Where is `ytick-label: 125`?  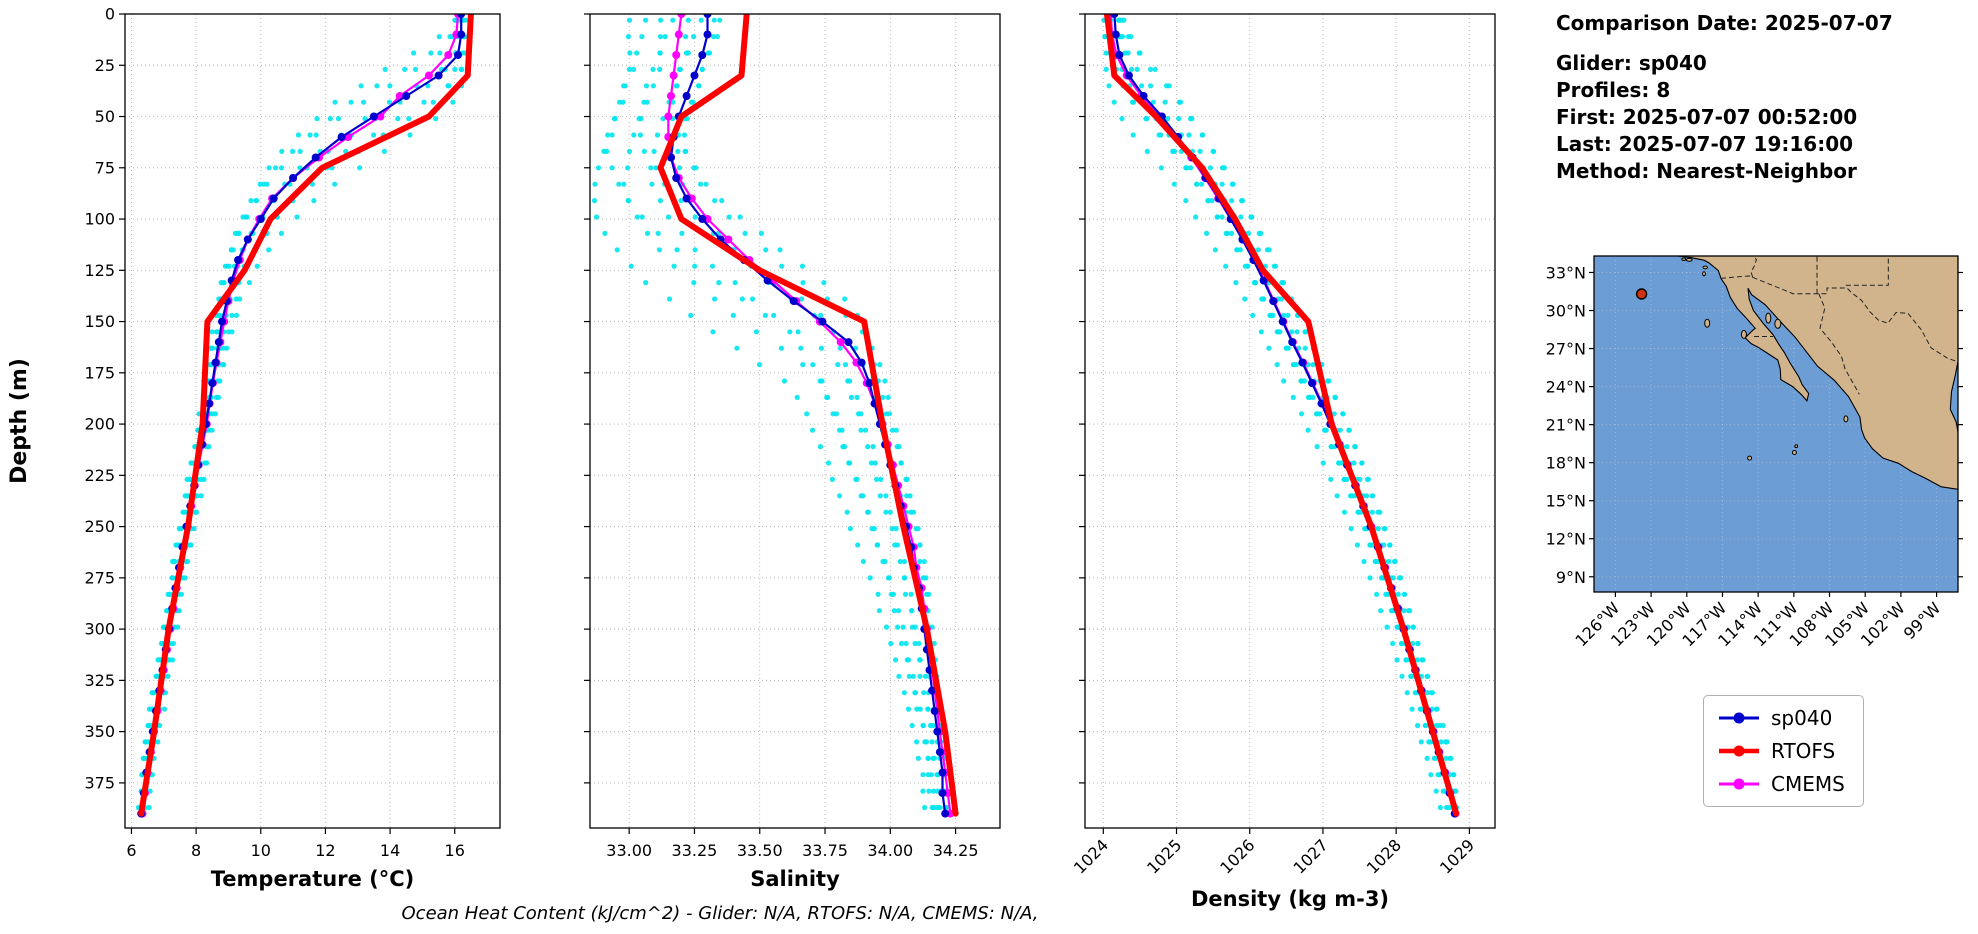 ytick-label: 125 is located at coordinates (99, 270).